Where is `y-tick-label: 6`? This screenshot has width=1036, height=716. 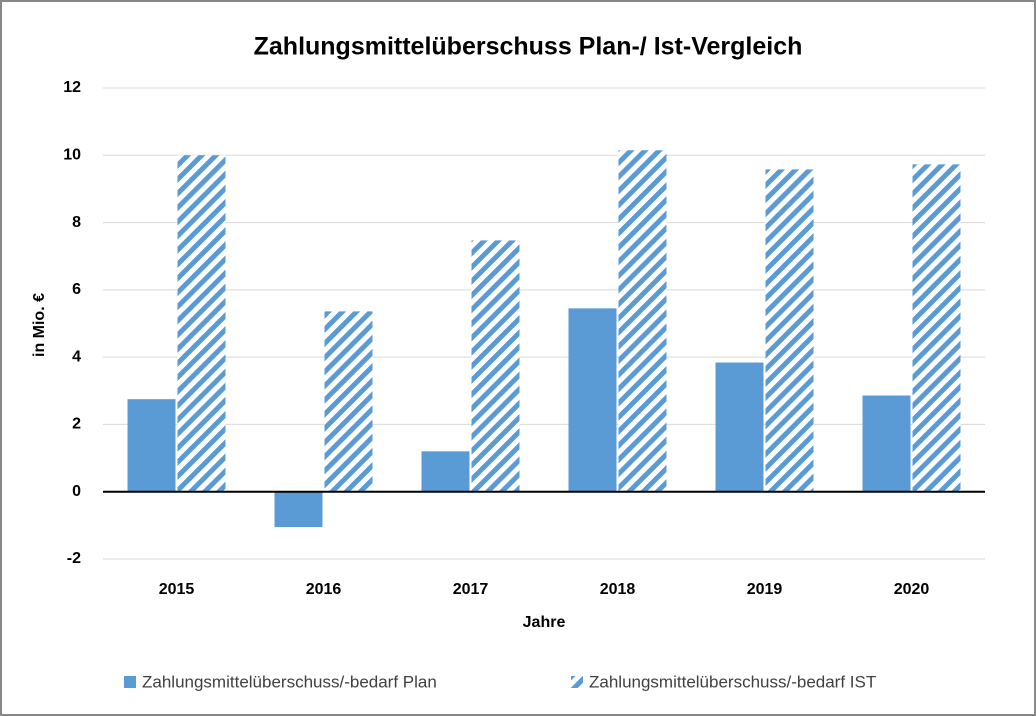
y-tick-label: 6 is located at coordinates (76, 289).